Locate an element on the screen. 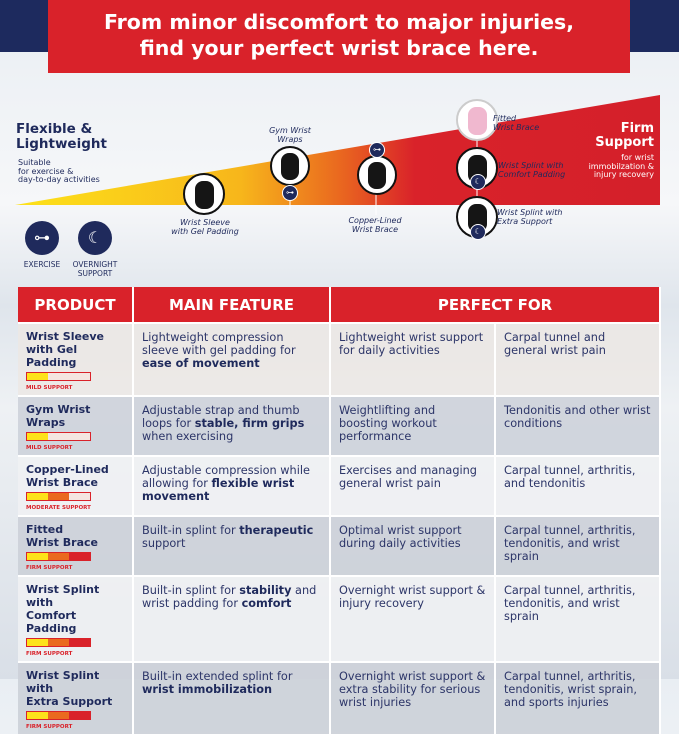 The width and height of the screenshot is (679, 734). feature-text: ease of movement is located at coordinates (201, 363).